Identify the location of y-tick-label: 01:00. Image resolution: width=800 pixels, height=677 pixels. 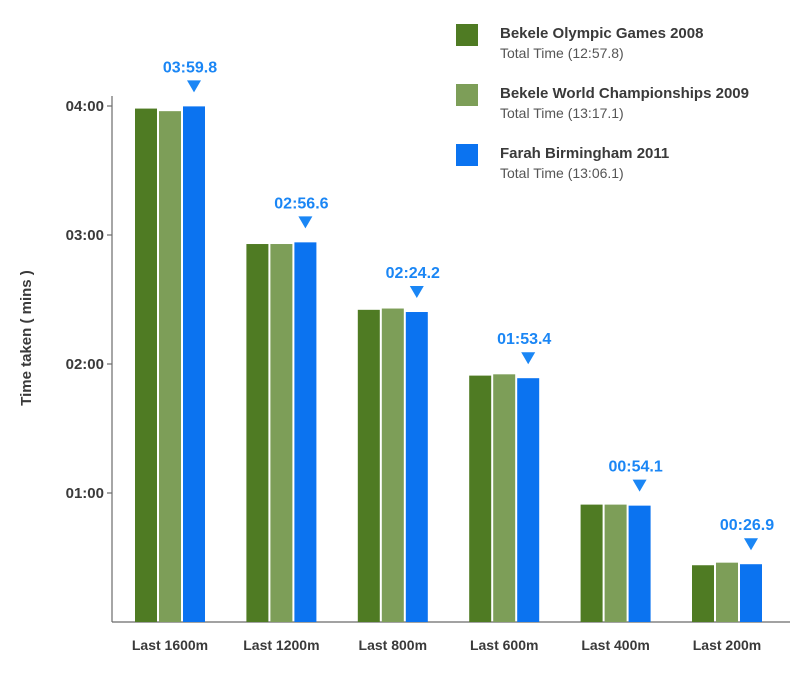
(85, 493).